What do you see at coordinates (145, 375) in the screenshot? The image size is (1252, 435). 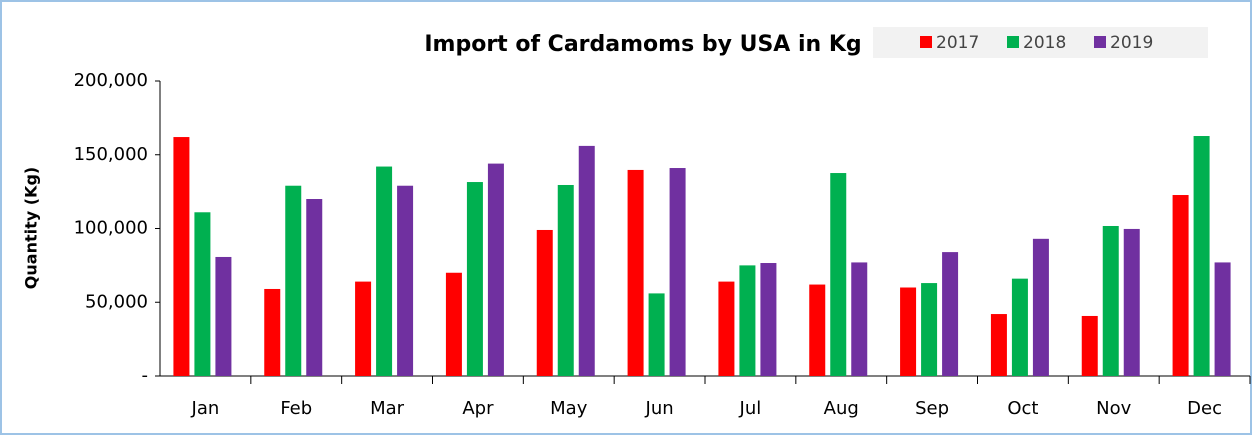 I see `y-tick-label: -` at bounding box center [145, 375].